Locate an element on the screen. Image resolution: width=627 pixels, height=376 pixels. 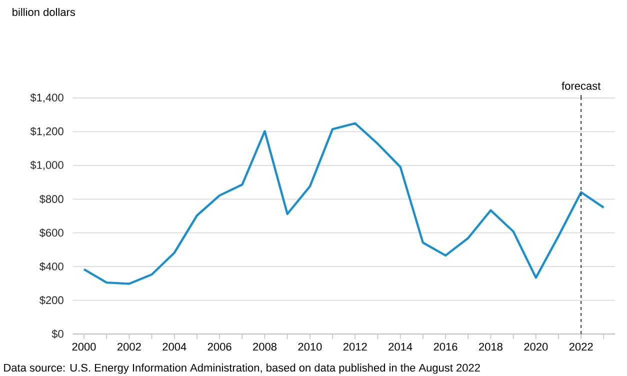
y-tick-label: $1,200 is located at coordinates (47, 131).